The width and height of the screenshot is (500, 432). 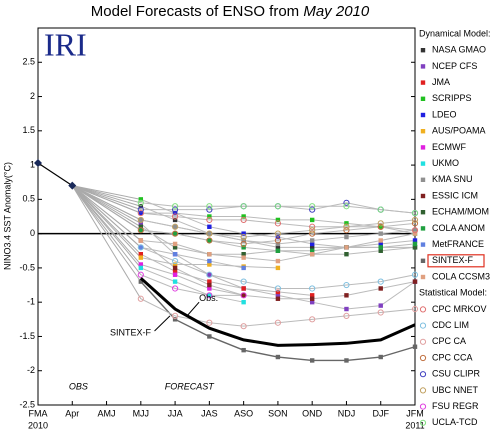 I want to click on y-tick-label: 1, so click(x=32, y=164).